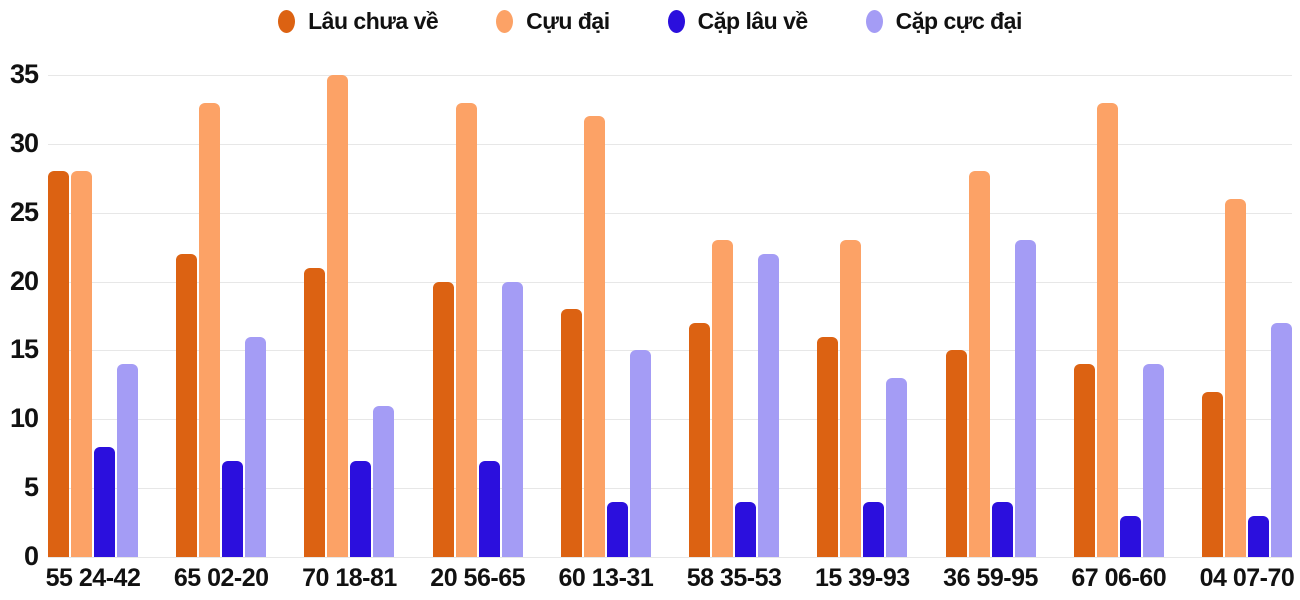 The height and width of the screenshot is (600, 1300). I want to click on x-axis-label: 58 35-53, so click(734, 578).